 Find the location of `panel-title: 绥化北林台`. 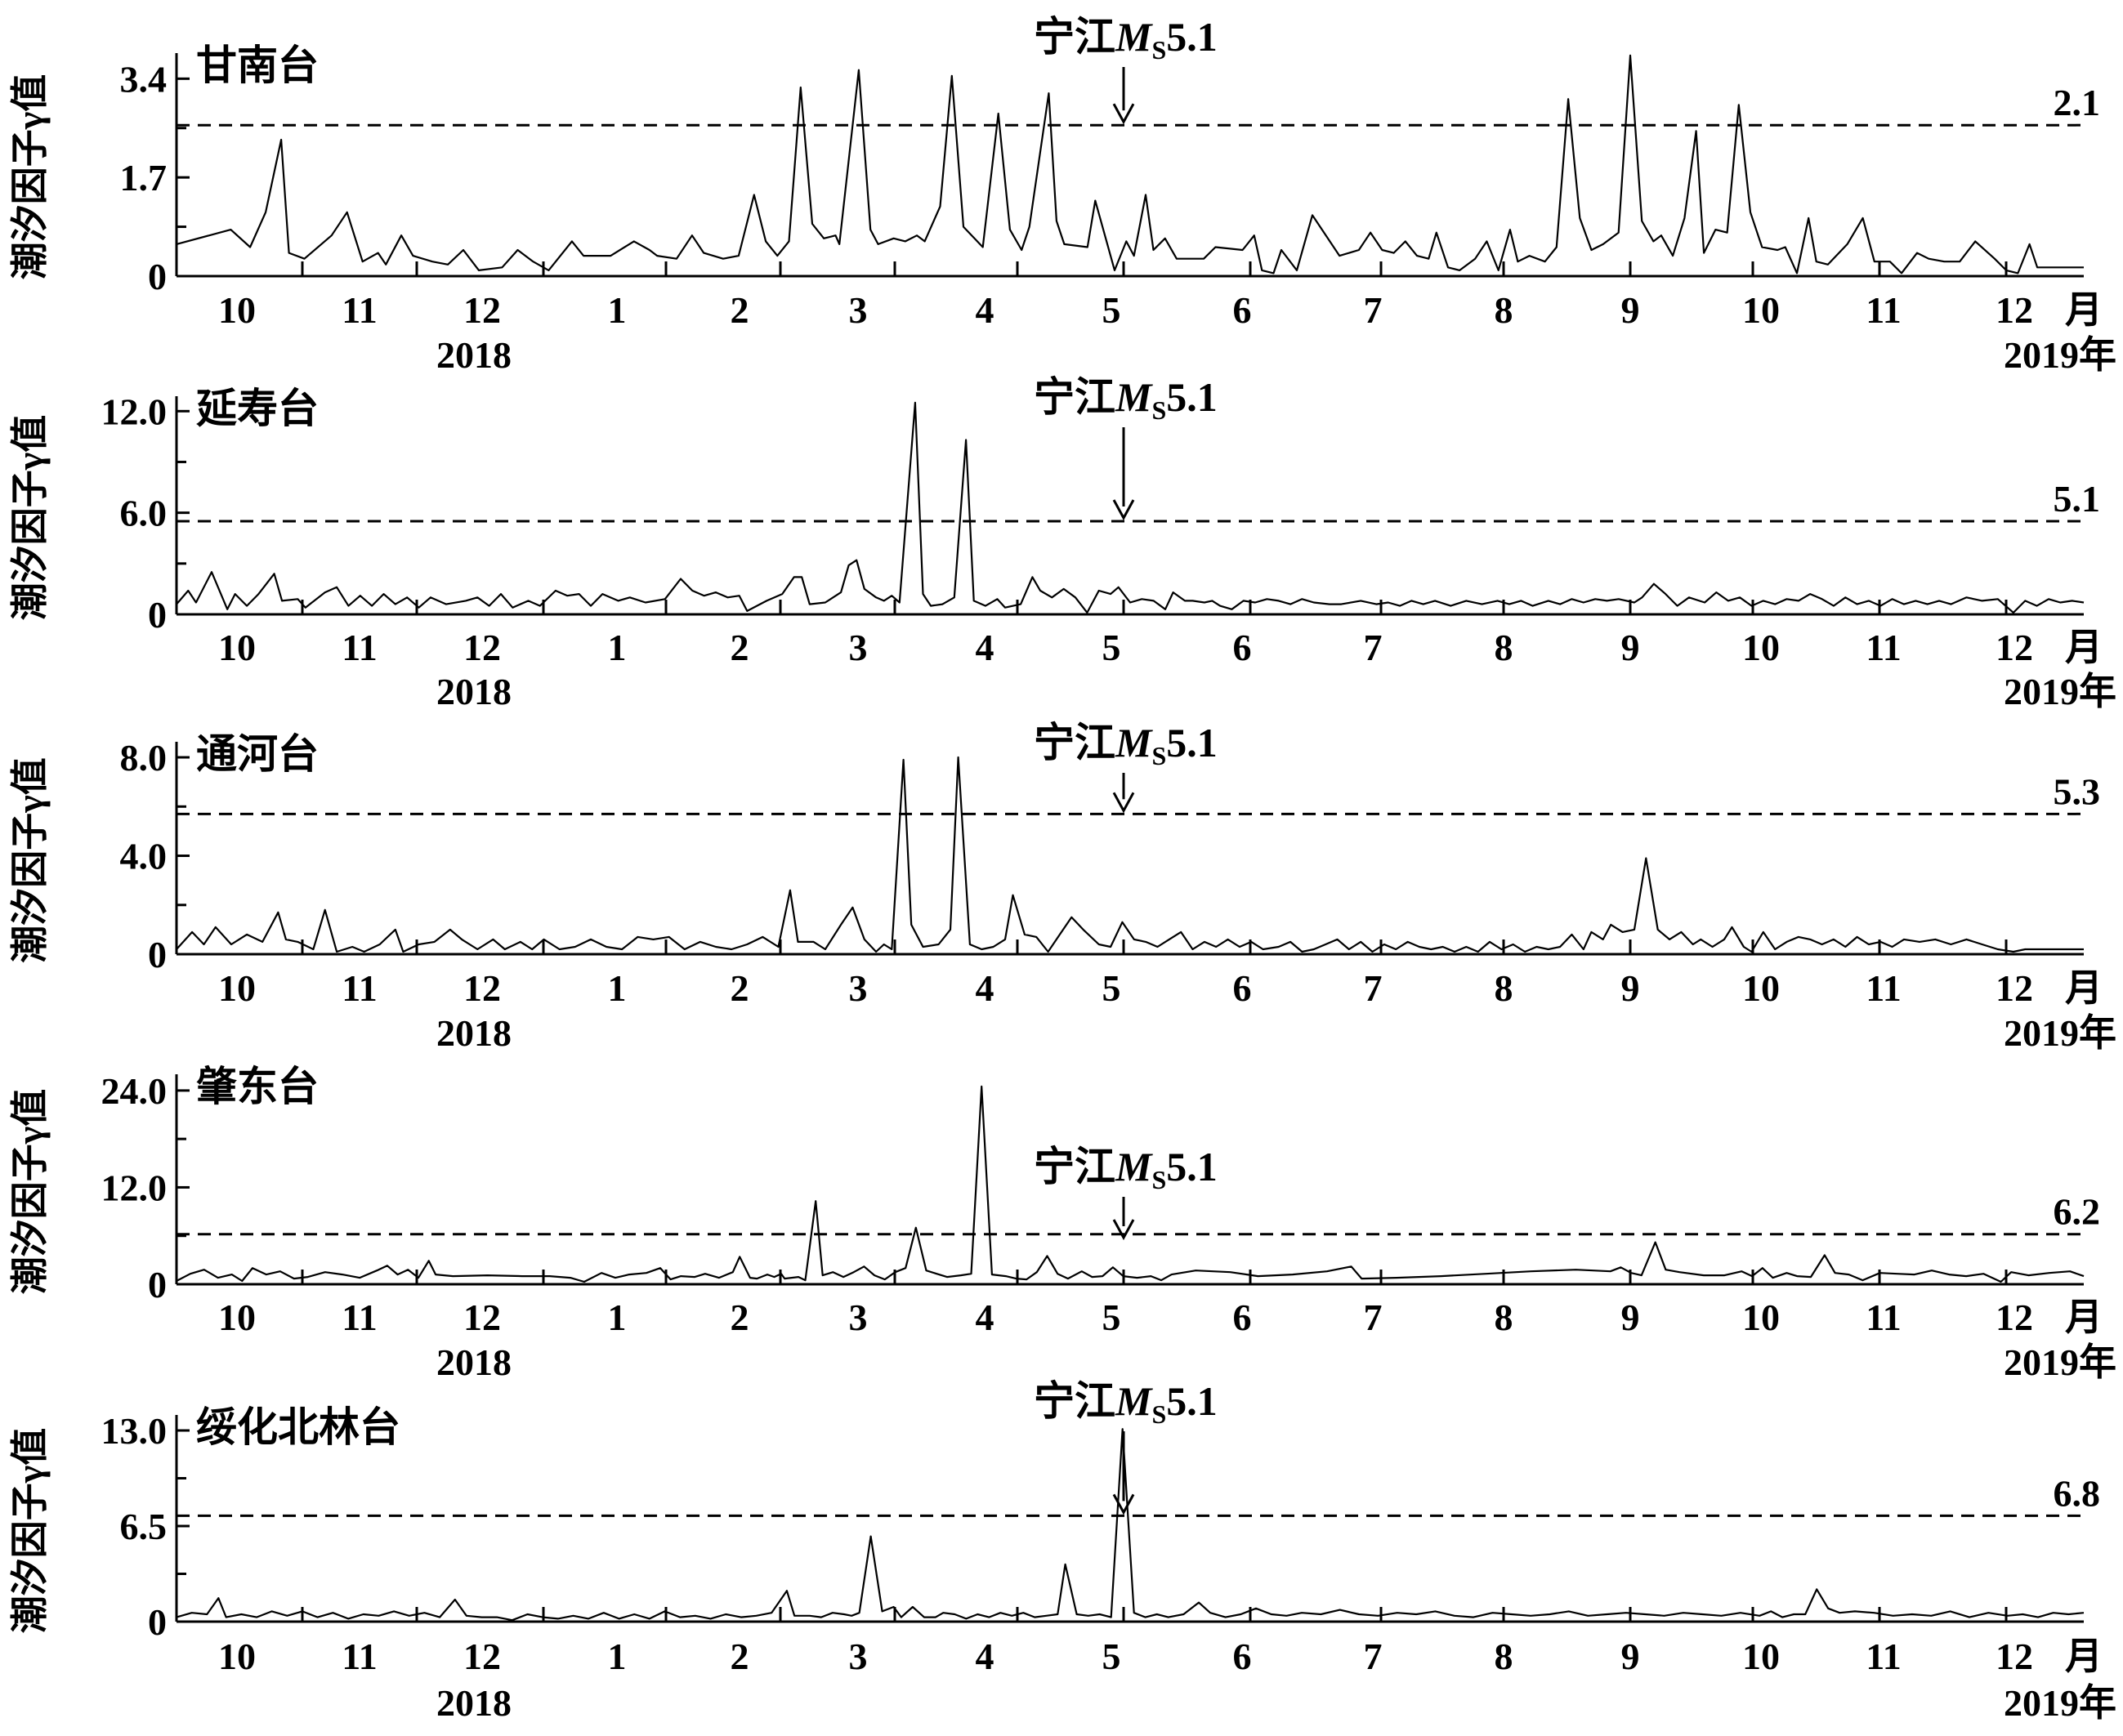

panel-title: 绥化北林台 is located at coordinates (298, 1427).